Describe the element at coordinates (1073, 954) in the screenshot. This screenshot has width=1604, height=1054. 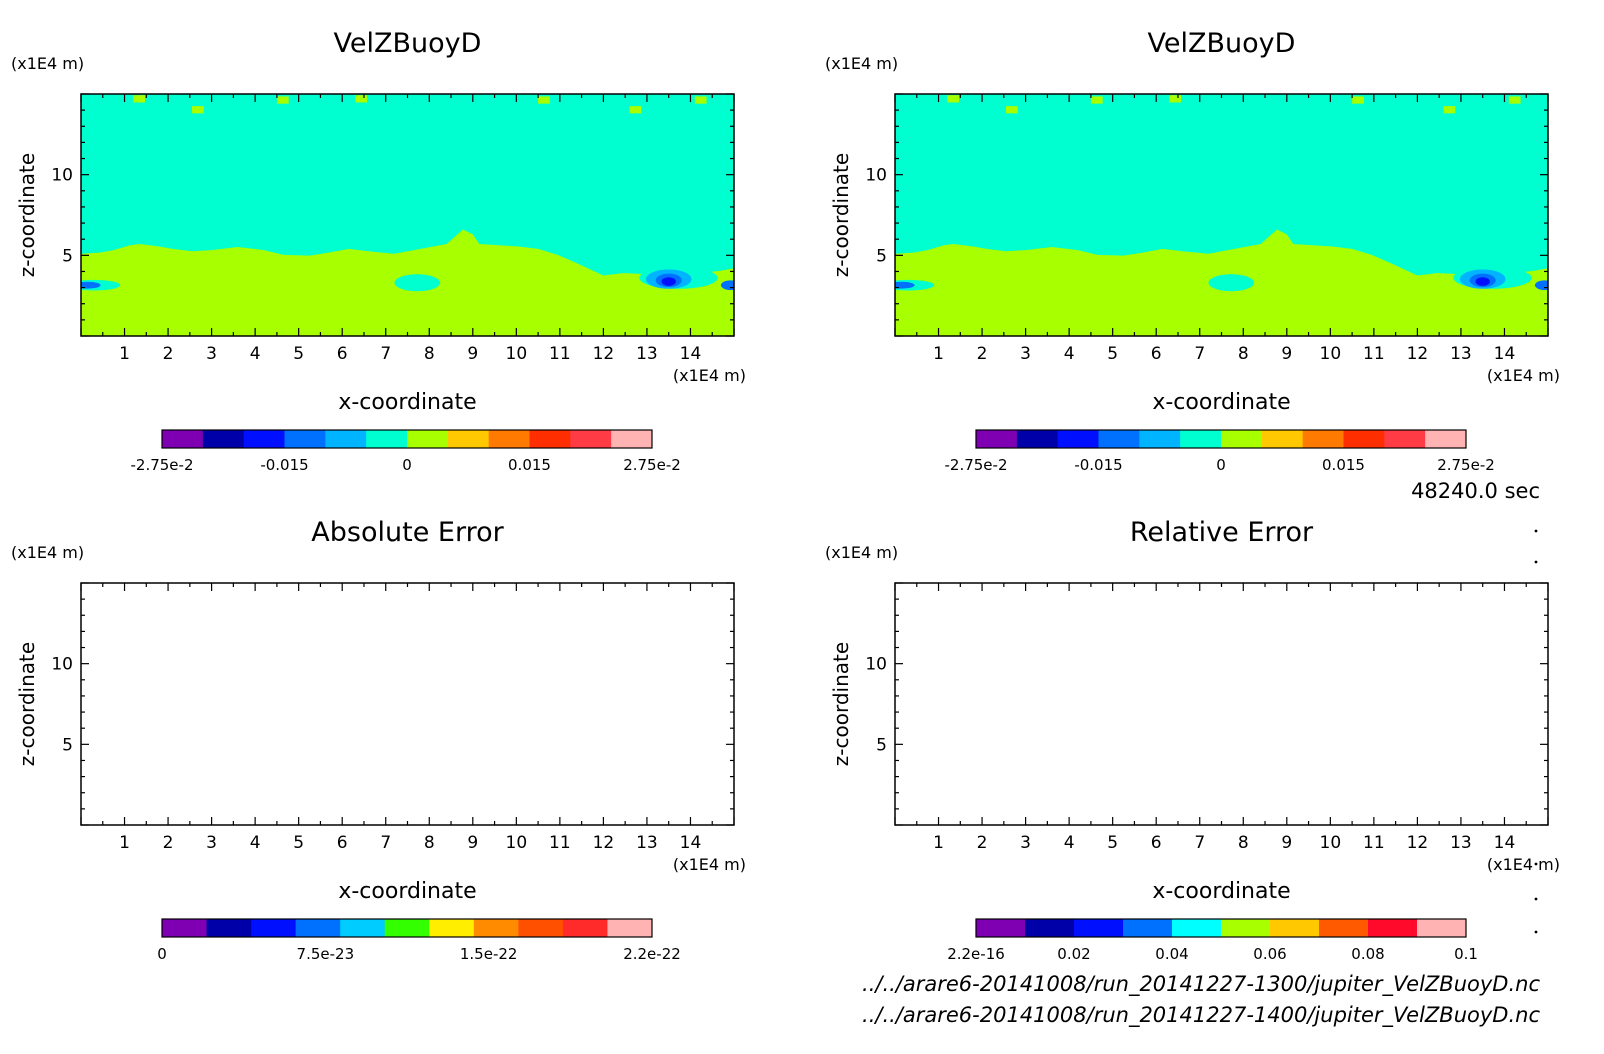
I see `colorbar-label: 0.02` at that location.